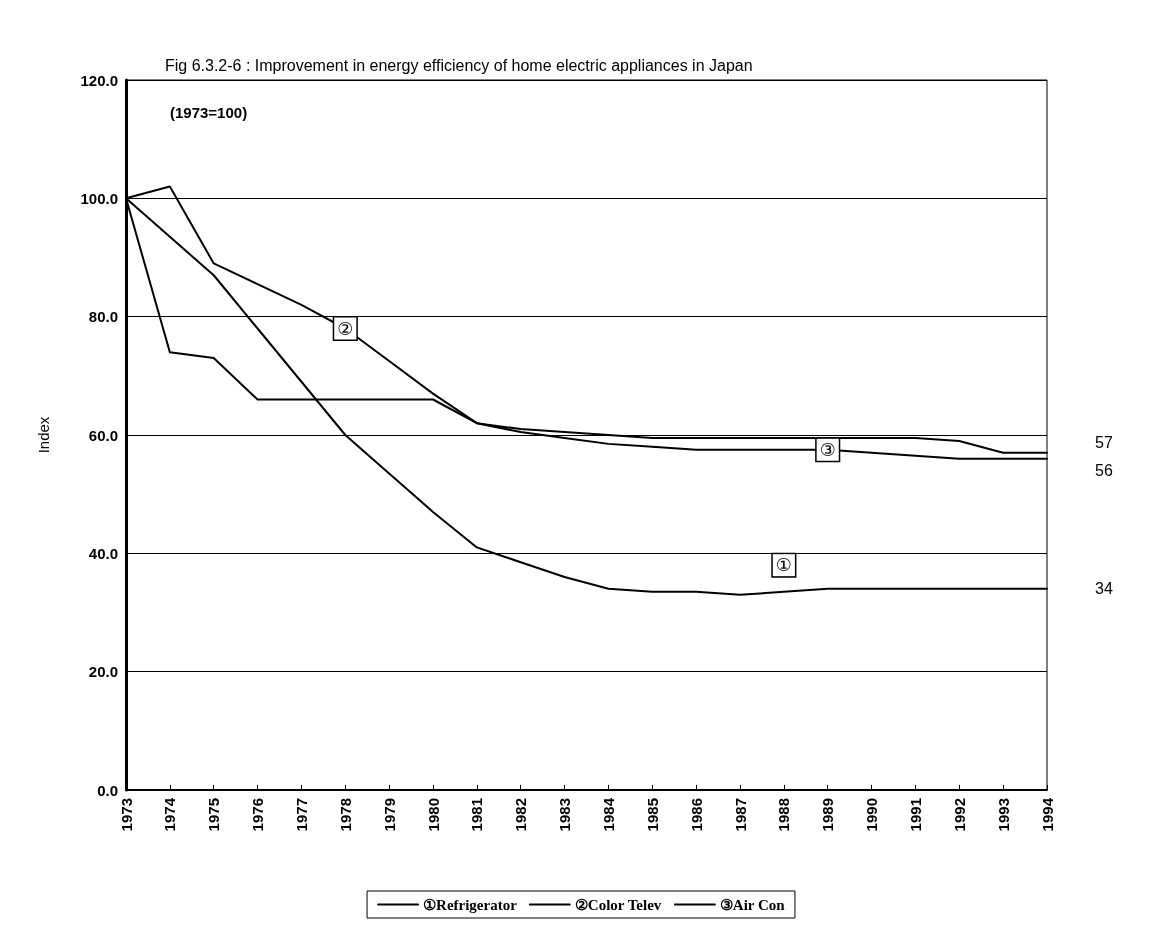 This screenshot has width=1162, height=930. What do you see at coordinates (872, 815) in the screenshot?
I see `x-tick-label: 1990` at bounding box center [872, 815].